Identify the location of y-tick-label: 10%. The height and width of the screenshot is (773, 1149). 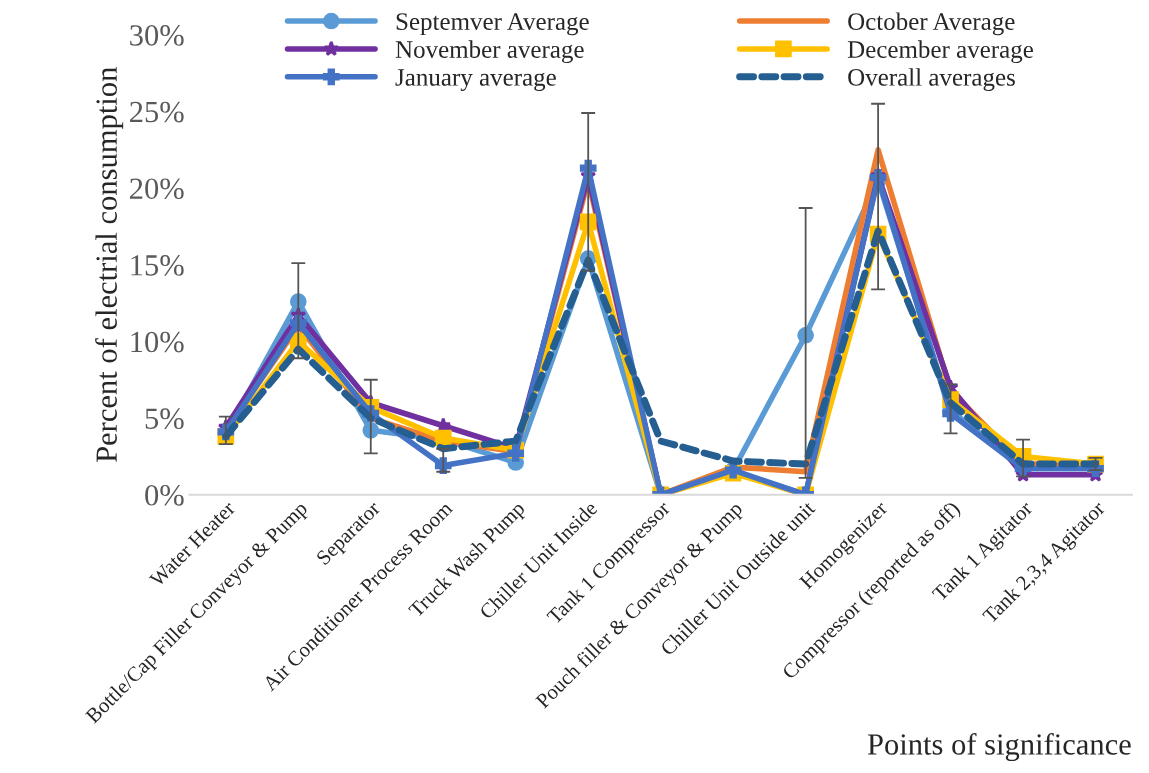
(157, 342).